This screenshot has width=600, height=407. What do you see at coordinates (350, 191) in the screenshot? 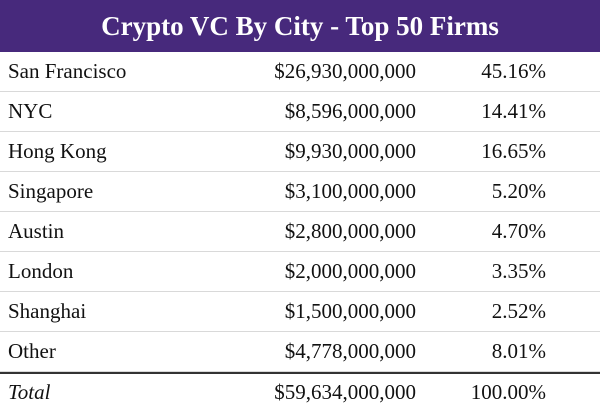
I see `amount-cell: $3,100,000,000` at bounding box center [350, 191].